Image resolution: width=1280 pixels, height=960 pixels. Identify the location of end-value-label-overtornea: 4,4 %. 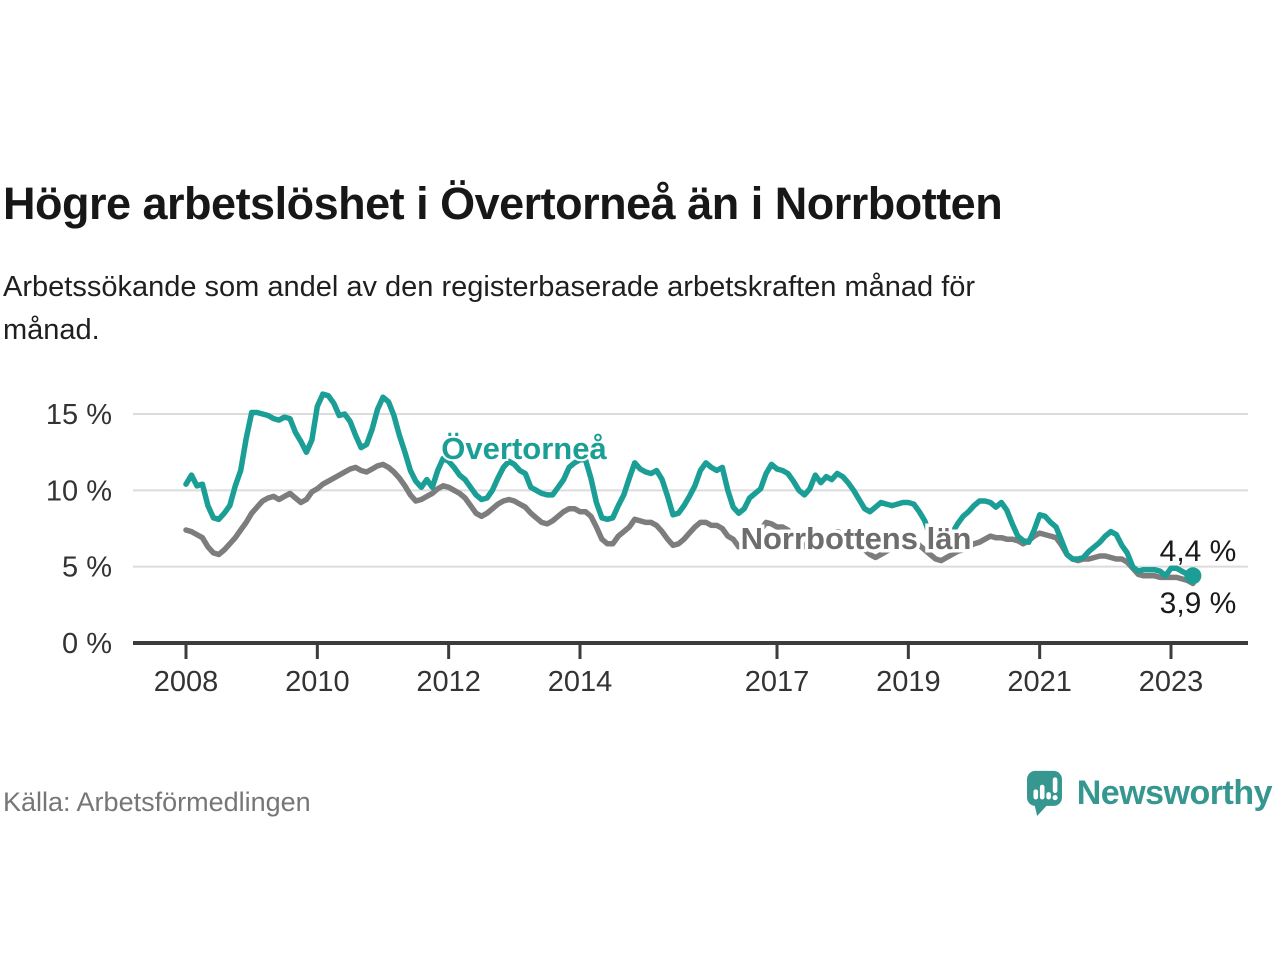
(1198, 551).